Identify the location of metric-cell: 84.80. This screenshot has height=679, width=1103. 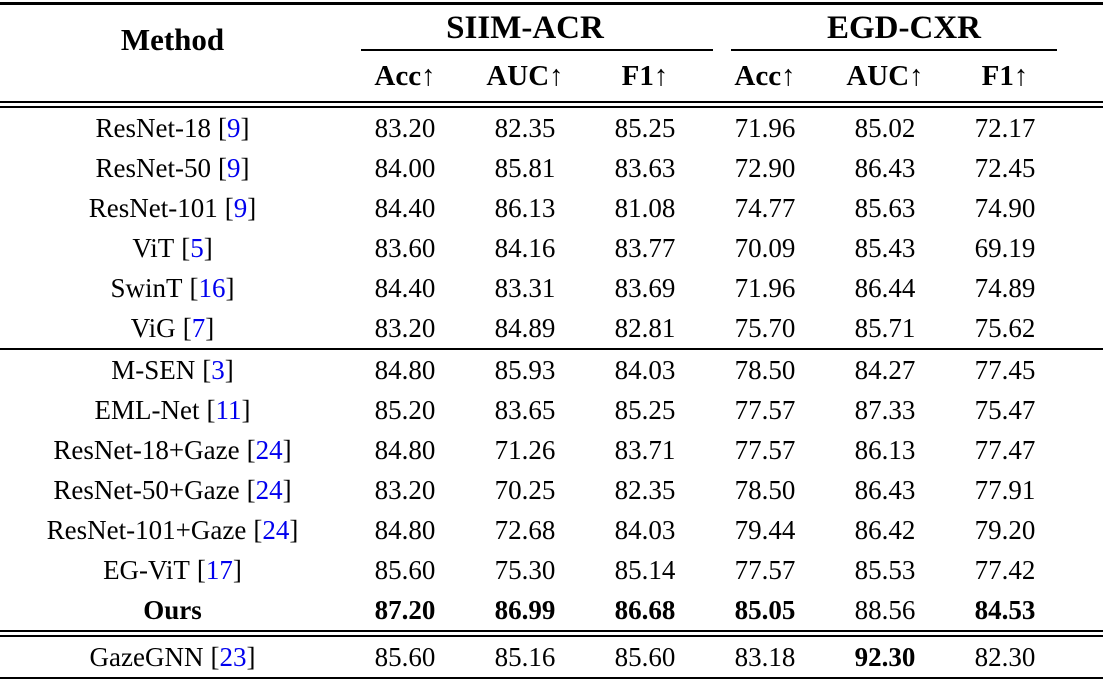
(405, 530).